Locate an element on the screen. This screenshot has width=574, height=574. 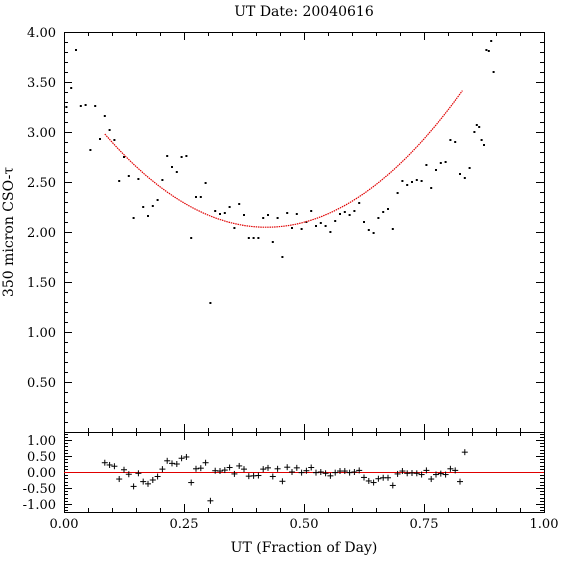
y-tick-label: 1.50 is located at coordinates (41, 283).